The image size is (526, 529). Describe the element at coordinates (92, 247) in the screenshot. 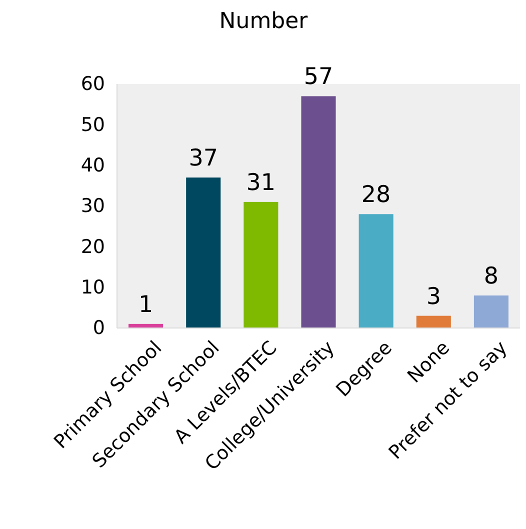

I see `y-tick-label: 20` at that location.